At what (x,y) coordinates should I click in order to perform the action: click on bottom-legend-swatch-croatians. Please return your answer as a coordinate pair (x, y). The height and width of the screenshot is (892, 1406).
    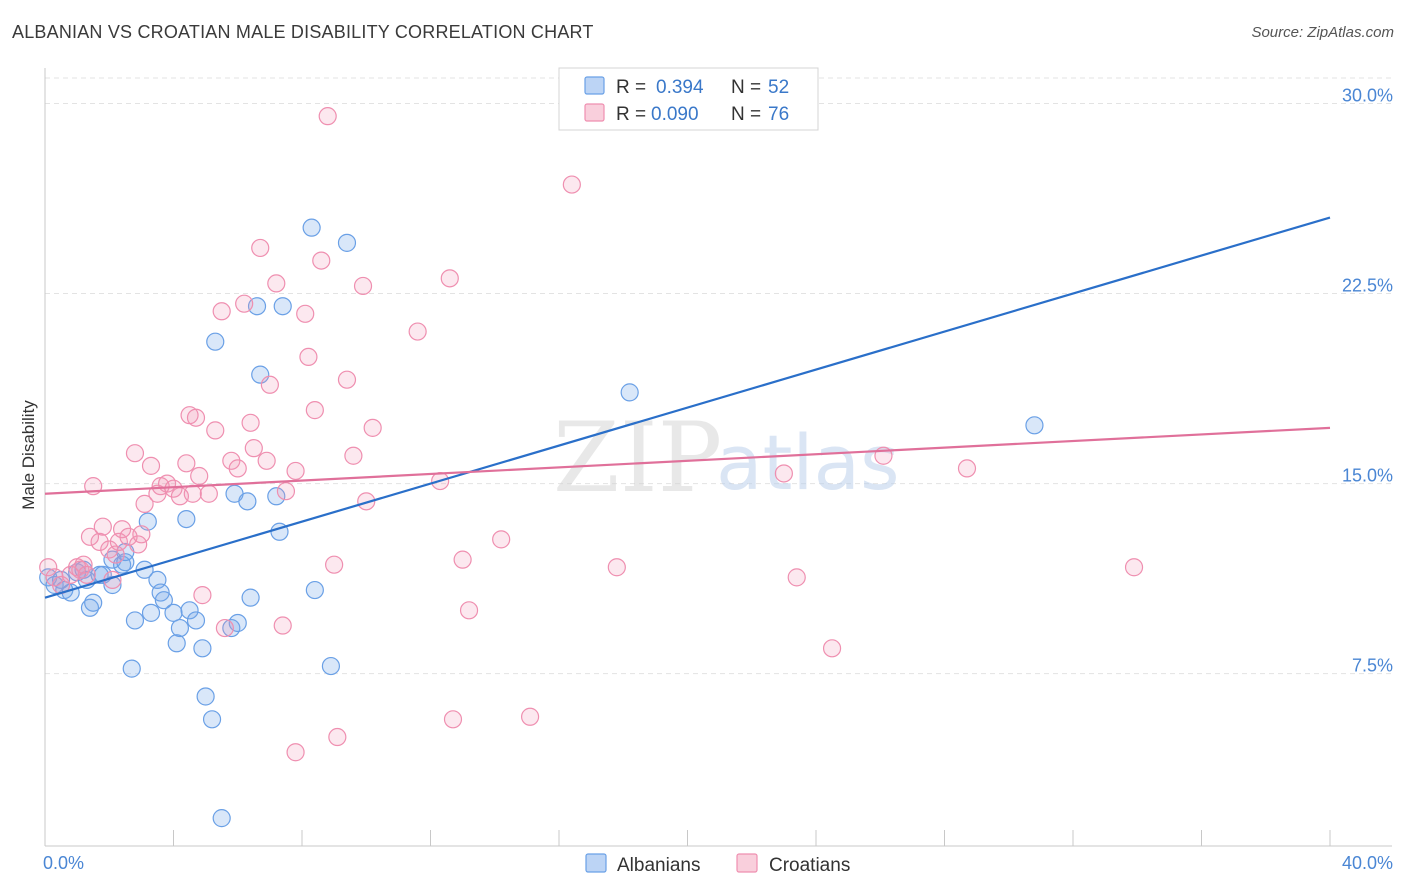
    Looking at the image, I should click on (747, 863).